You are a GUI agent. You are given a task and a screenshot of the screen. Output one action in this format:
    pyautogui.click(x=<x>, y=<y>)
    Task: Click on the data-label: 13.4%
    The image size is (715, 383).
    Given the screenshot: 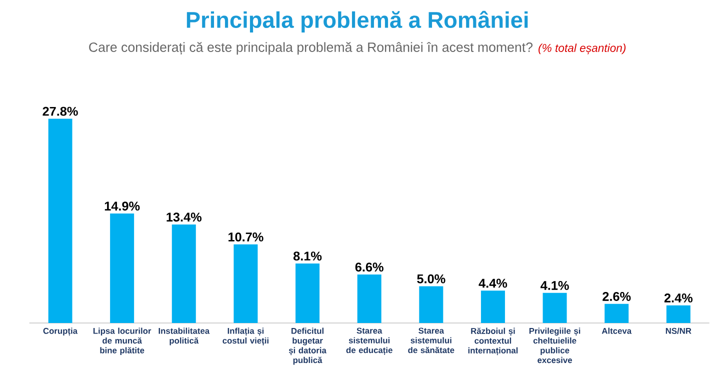 What is the action you would take?
    pyautogui.click(x=184, y=217)
    